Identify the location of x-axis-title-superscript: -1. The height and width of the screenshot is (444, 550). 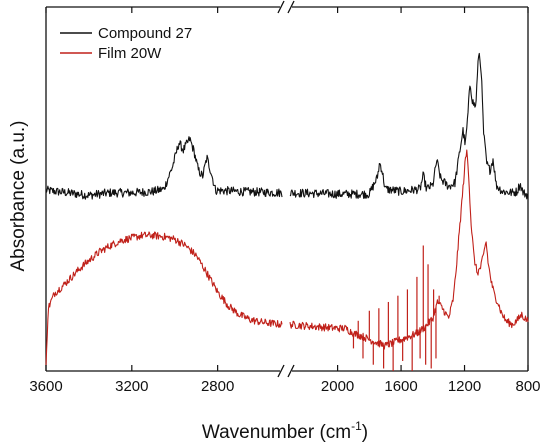
(356, 426).